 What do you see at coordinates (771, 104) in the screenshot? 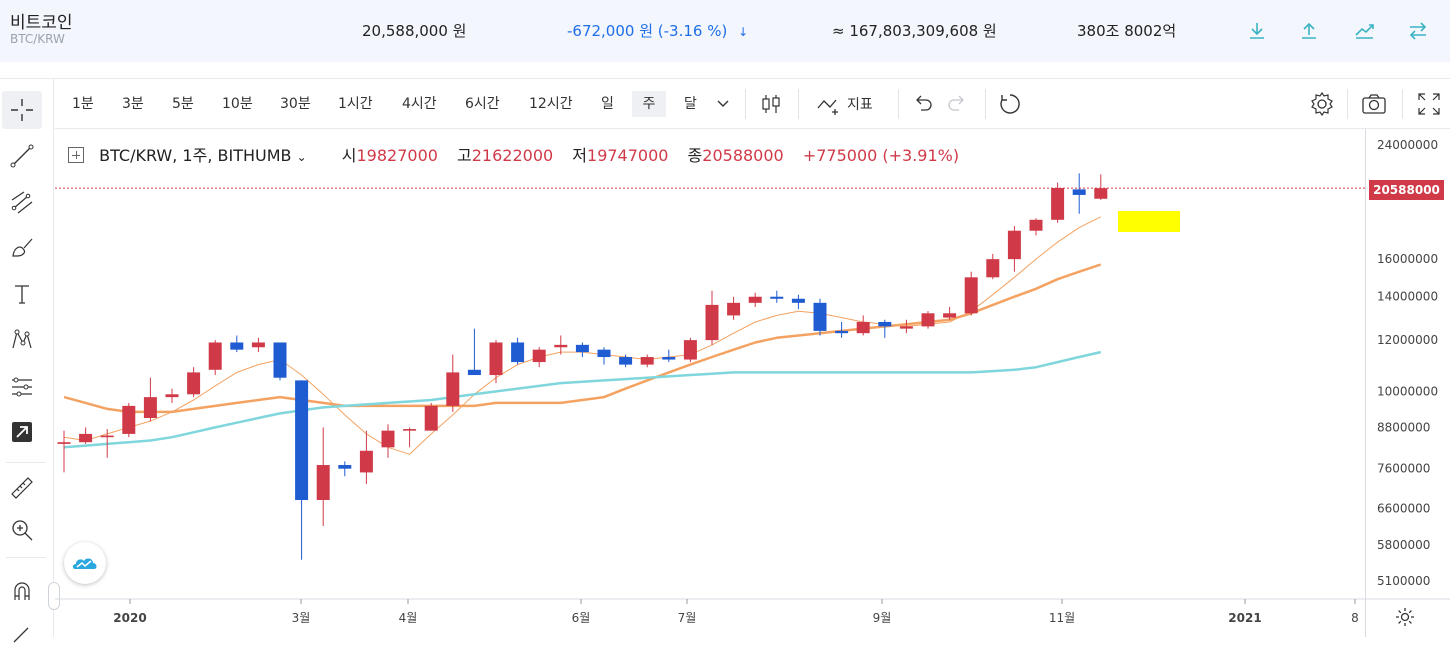
I see `candlestick-type-icon` at bounding box center [771, 104].